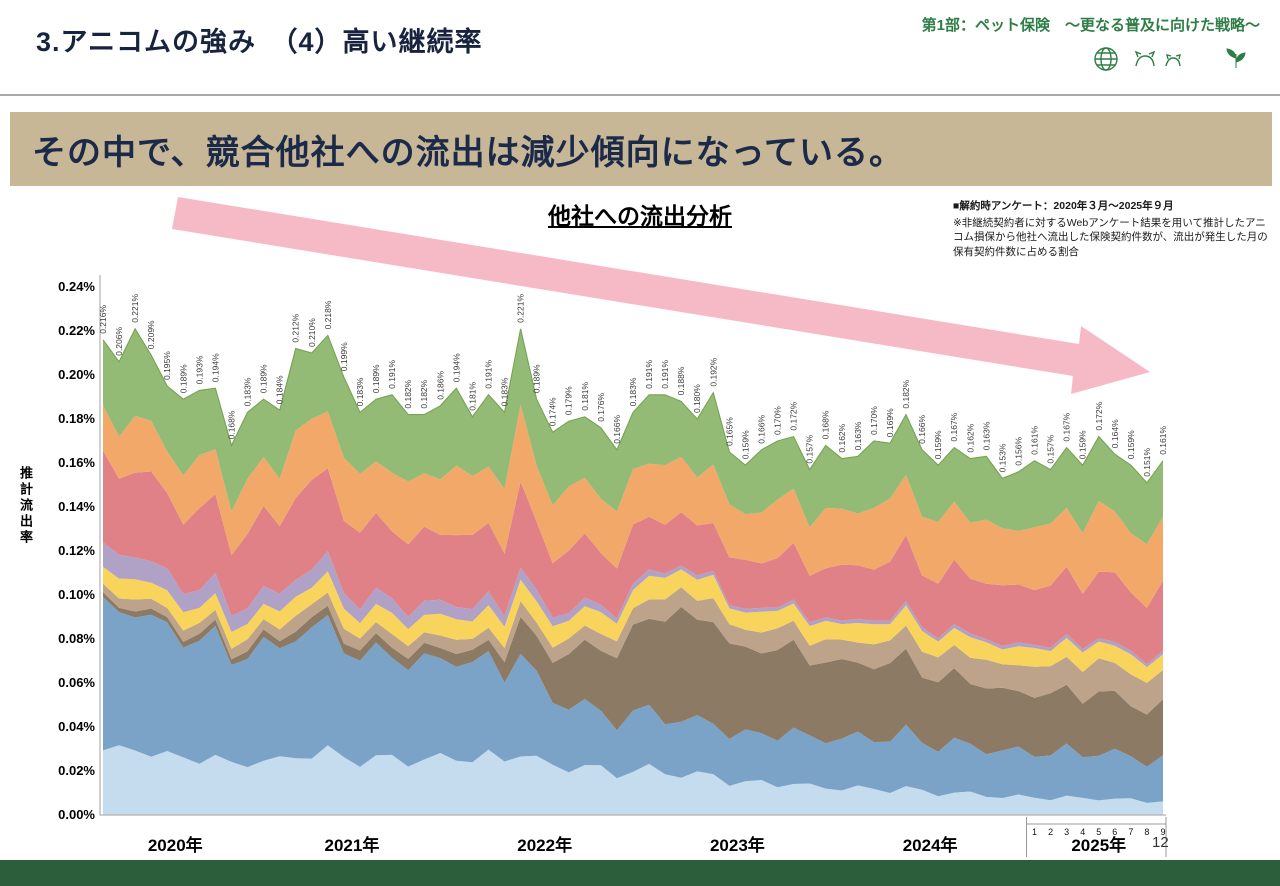  Describe the element at coordinates (1066, 832) in the screenshot. I see `svg-text: 3` at that location.